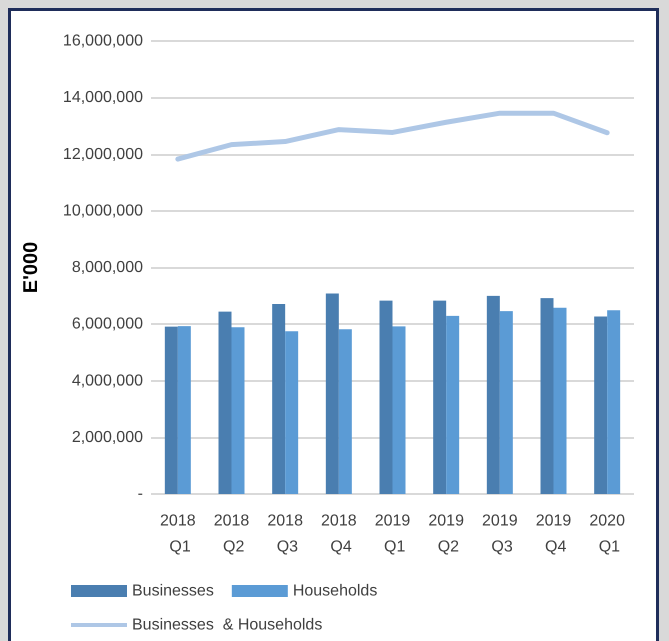 This screenshot has height=641, width=669. Describe the element at coordinates (108, 437) in the screenshot. I see `y-tick-label: 2,000,000` at that location.